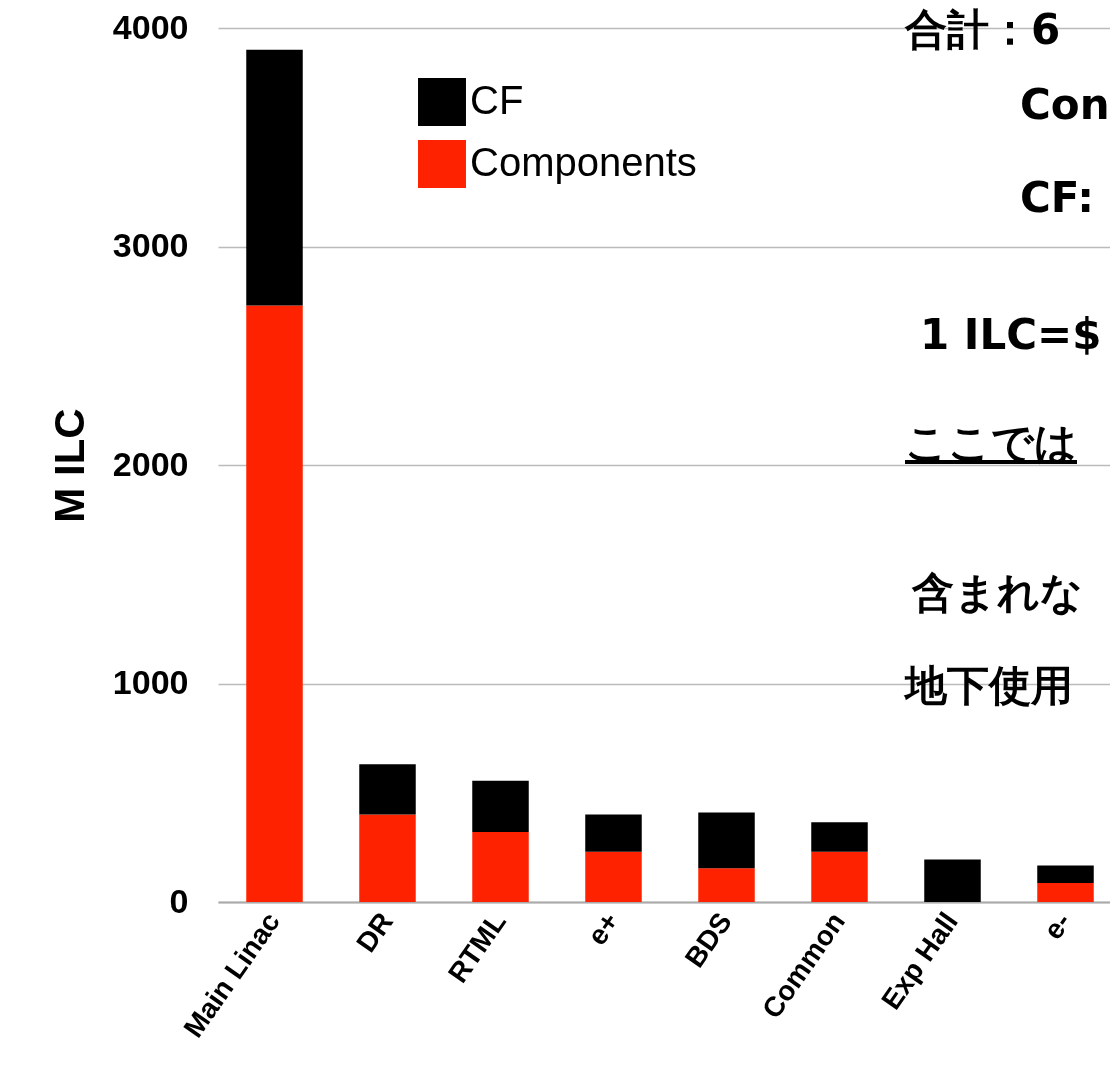  I want to click on y-tick-label: 0, so click(179, 900).